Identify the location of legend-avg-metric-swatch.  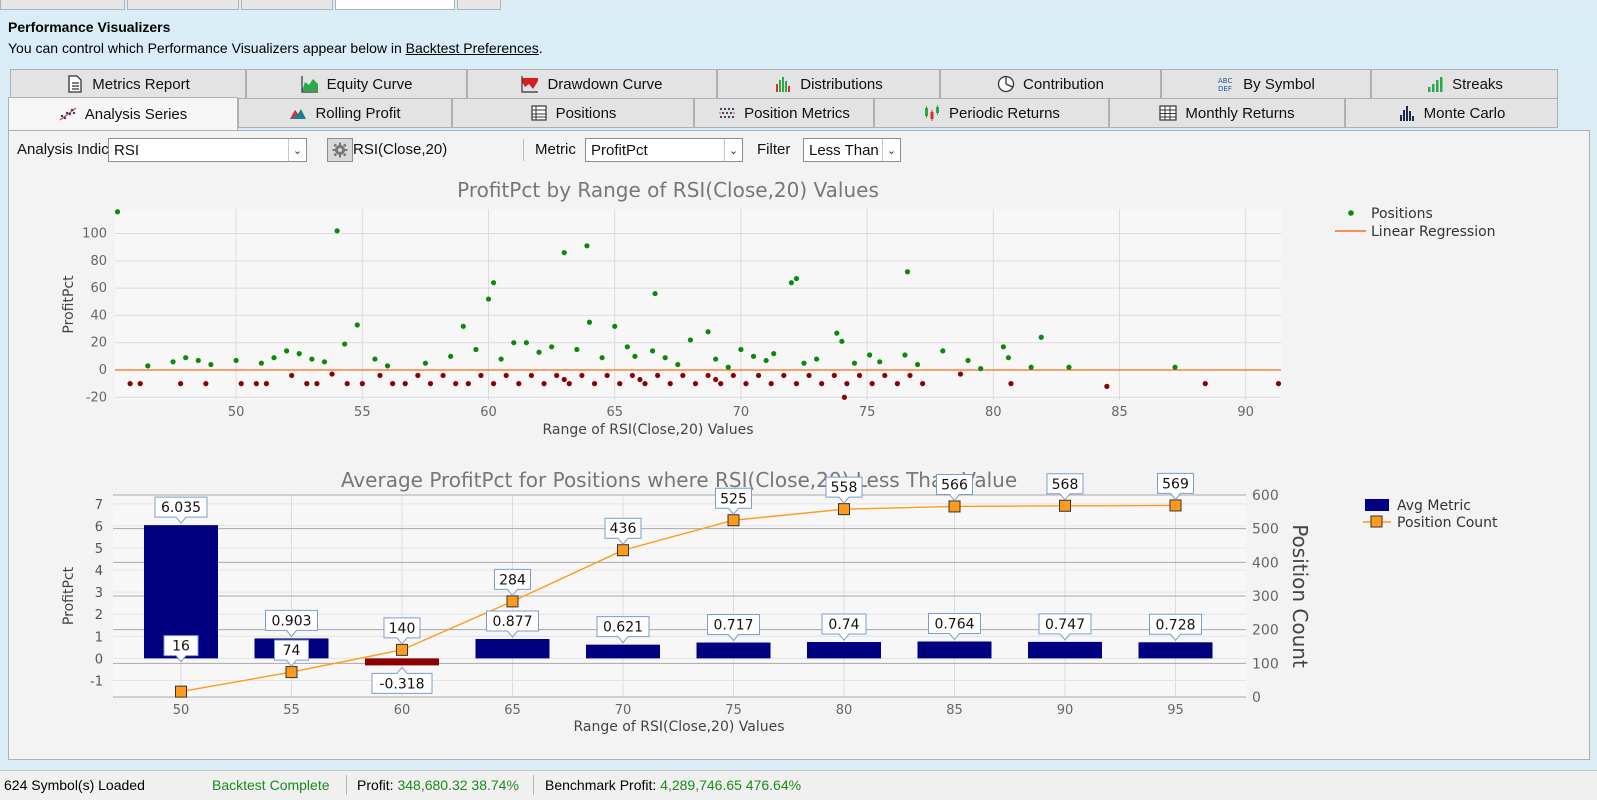
(1377, 505).